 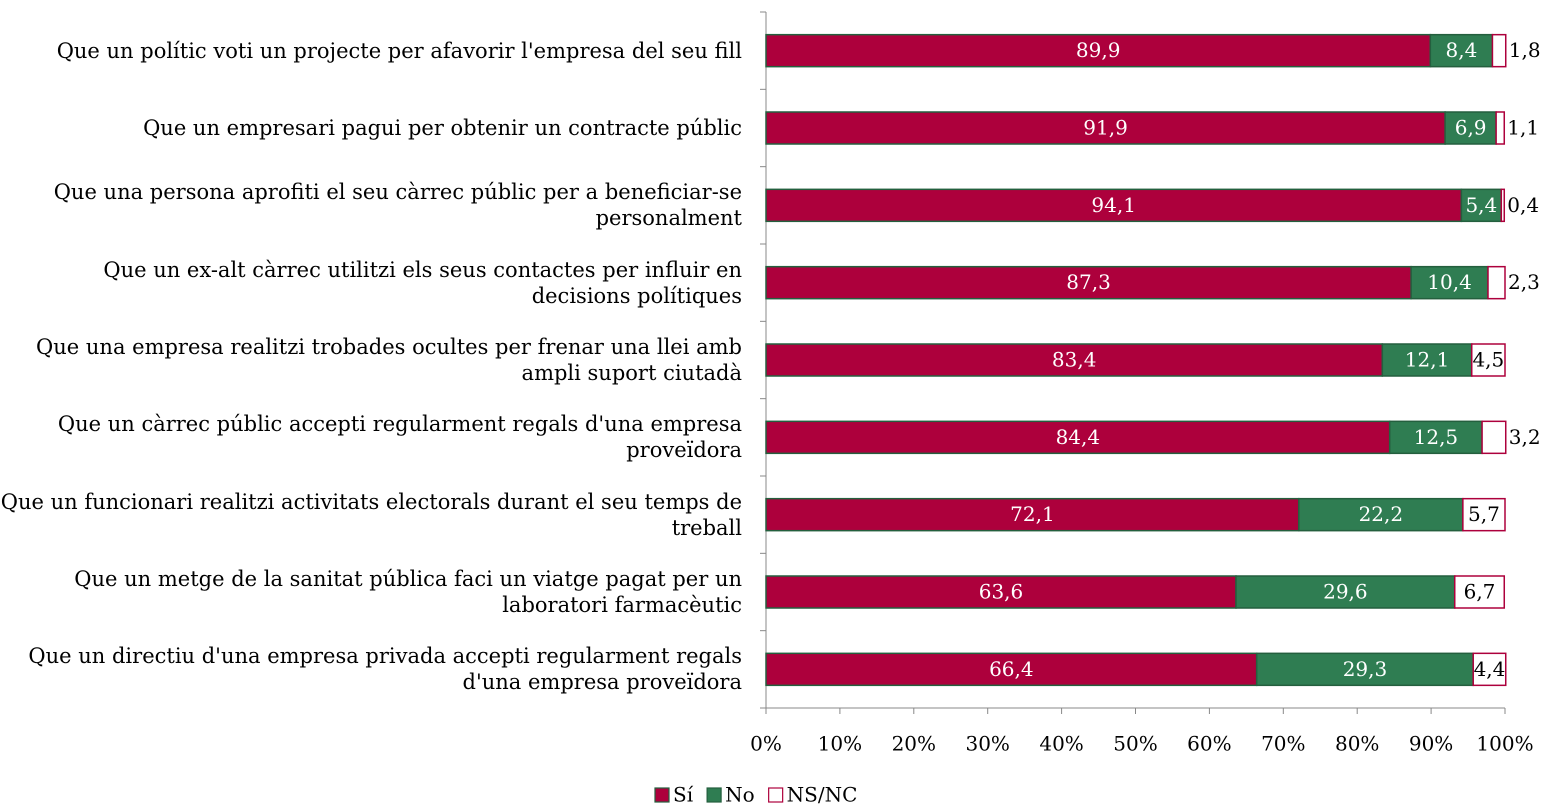 What do you see at coordinates (1357, 744) in the screenshot?
I see `x-tick-label: 80%` at bounding box center [1357, 744].